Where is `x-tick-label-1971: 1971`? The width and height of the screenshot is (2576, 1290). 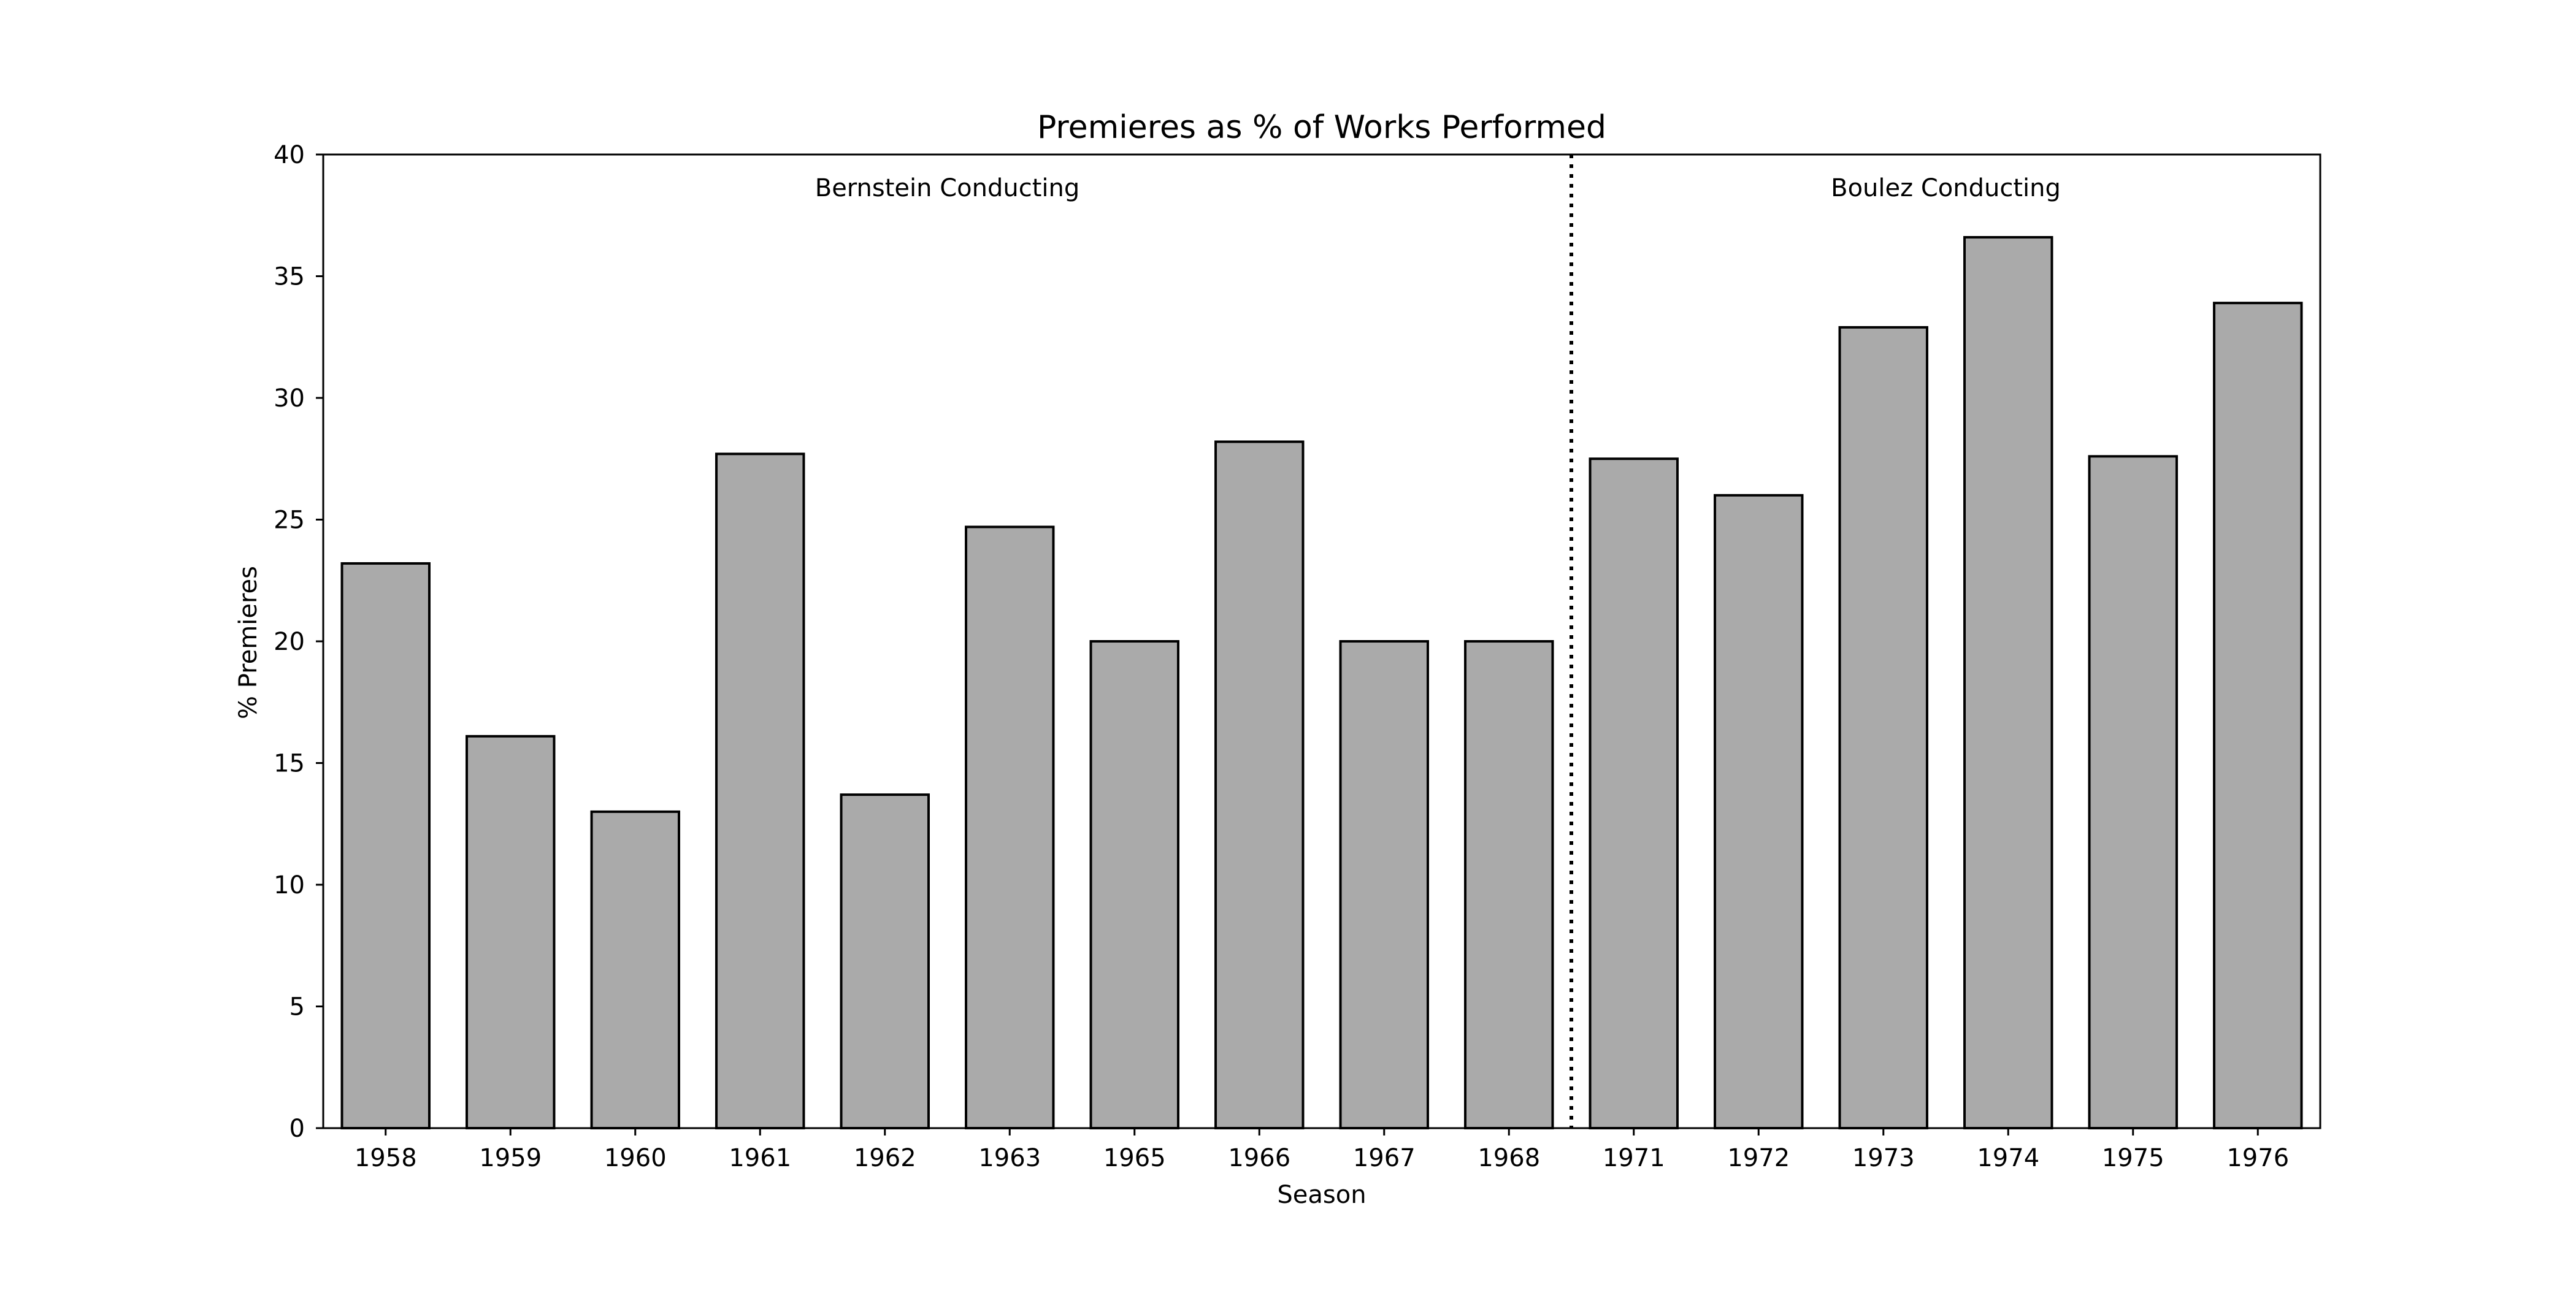
x-tick-label-1971: 1971 is located at coordinates (1634, 1158).